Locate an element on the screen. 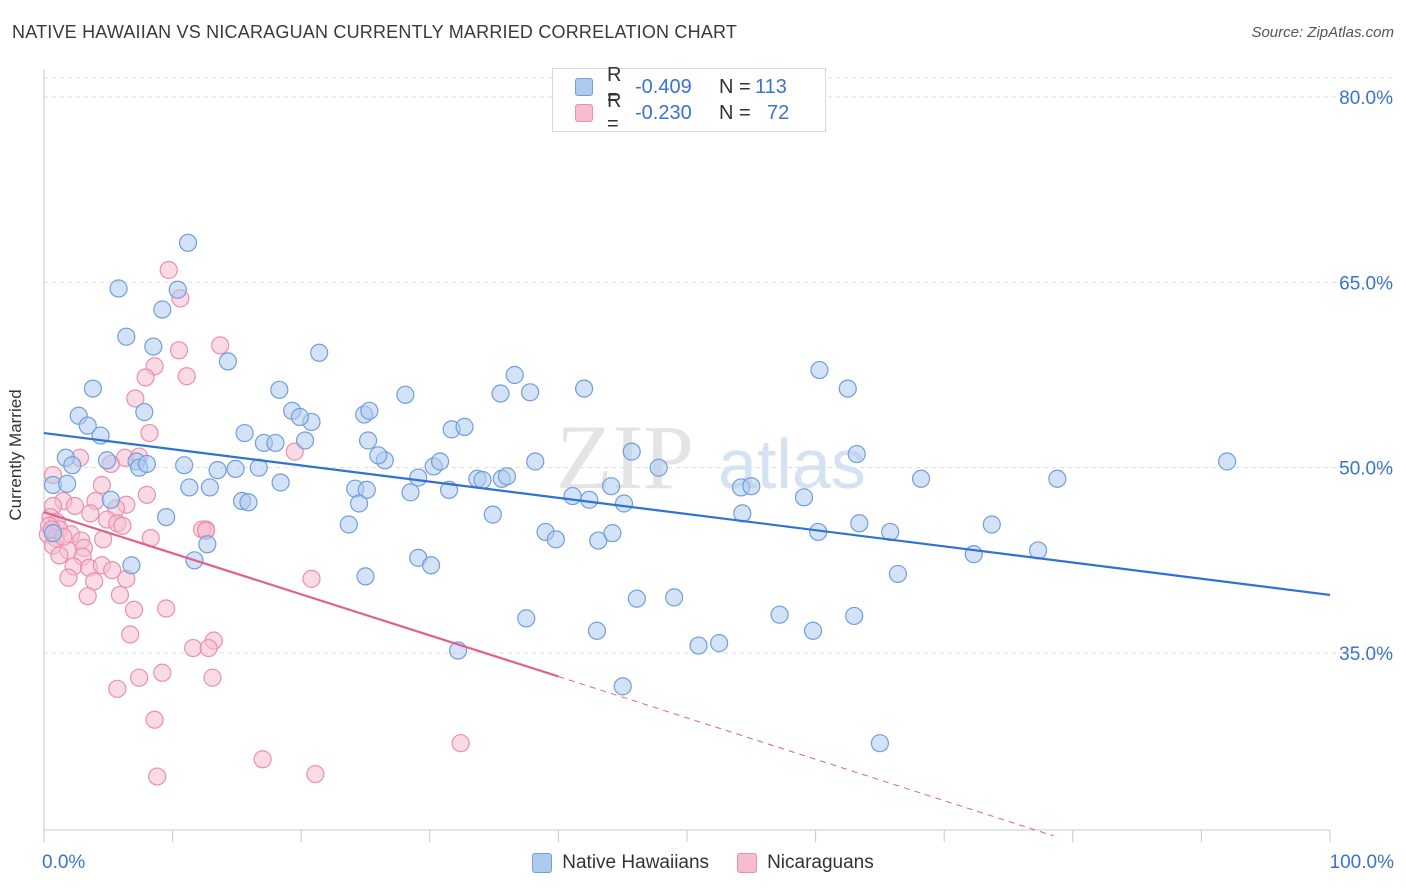 This screenshot has height=892, width=1406. legend-item-native-hawaiians: Native Hawaiians is located at coordinates (620, 863).